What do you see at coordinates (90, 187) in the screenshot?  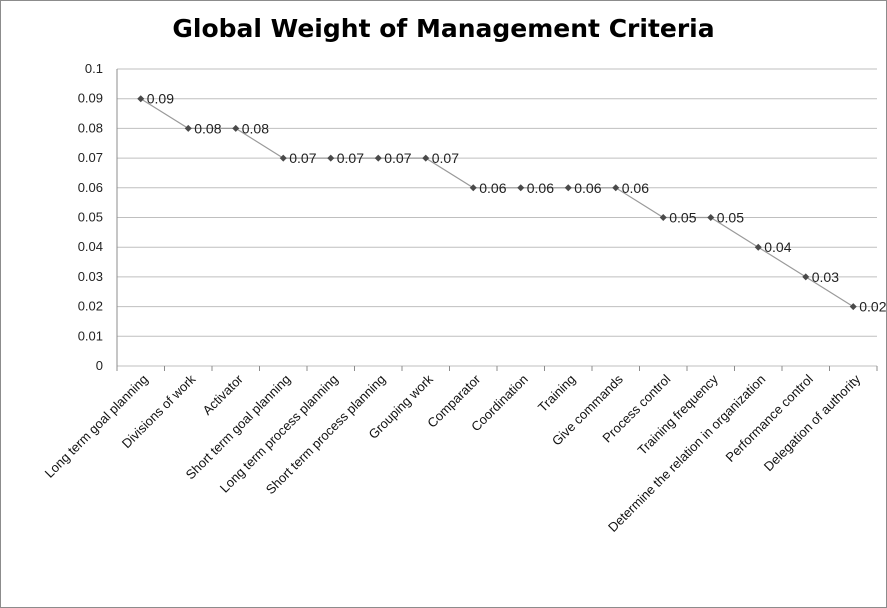 I see `y-tick-label: 0.06` at bounding box center [90, 187].